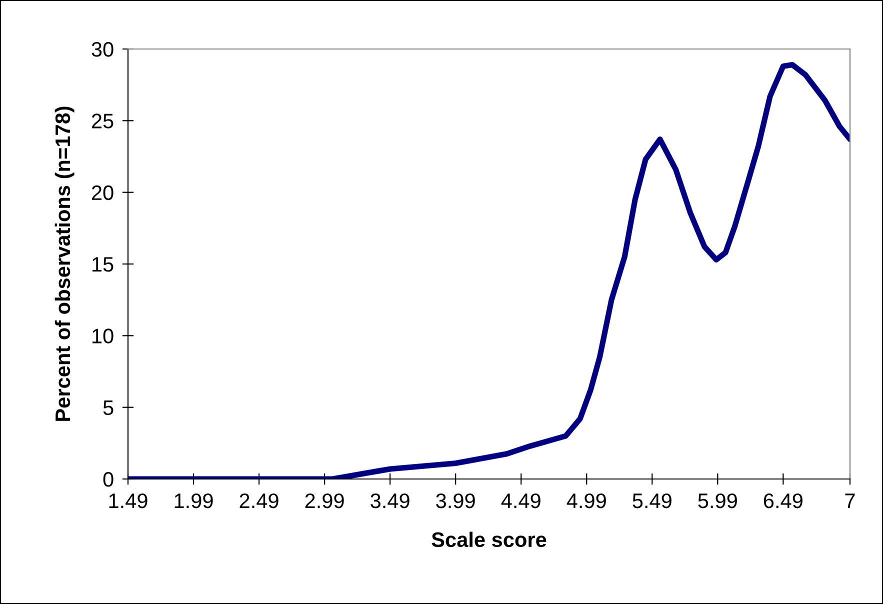 Image resolution: width=883 pixels, height=604 pixels. Describe the element at coordinates (324, 500) in the screenshot. I see `x-tick-label: 2.99` at that location.